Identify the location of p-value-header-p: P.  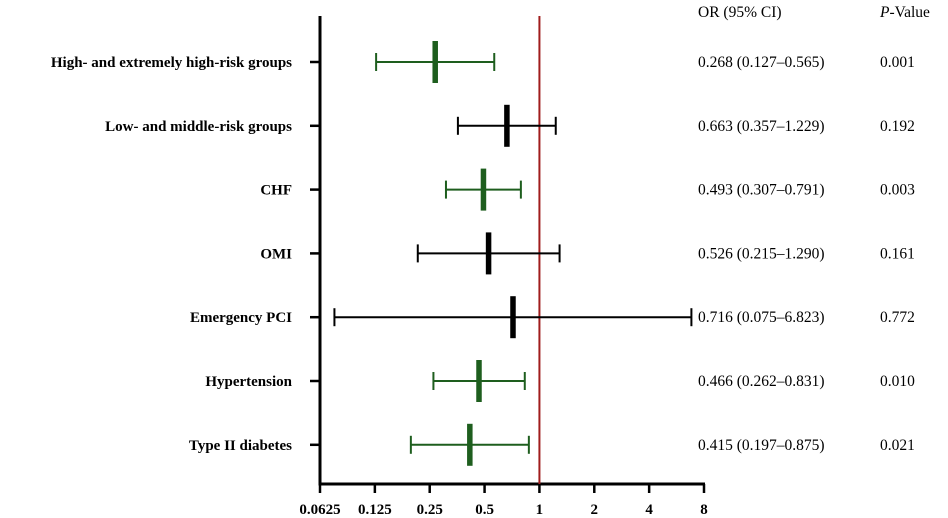
(884, 12).